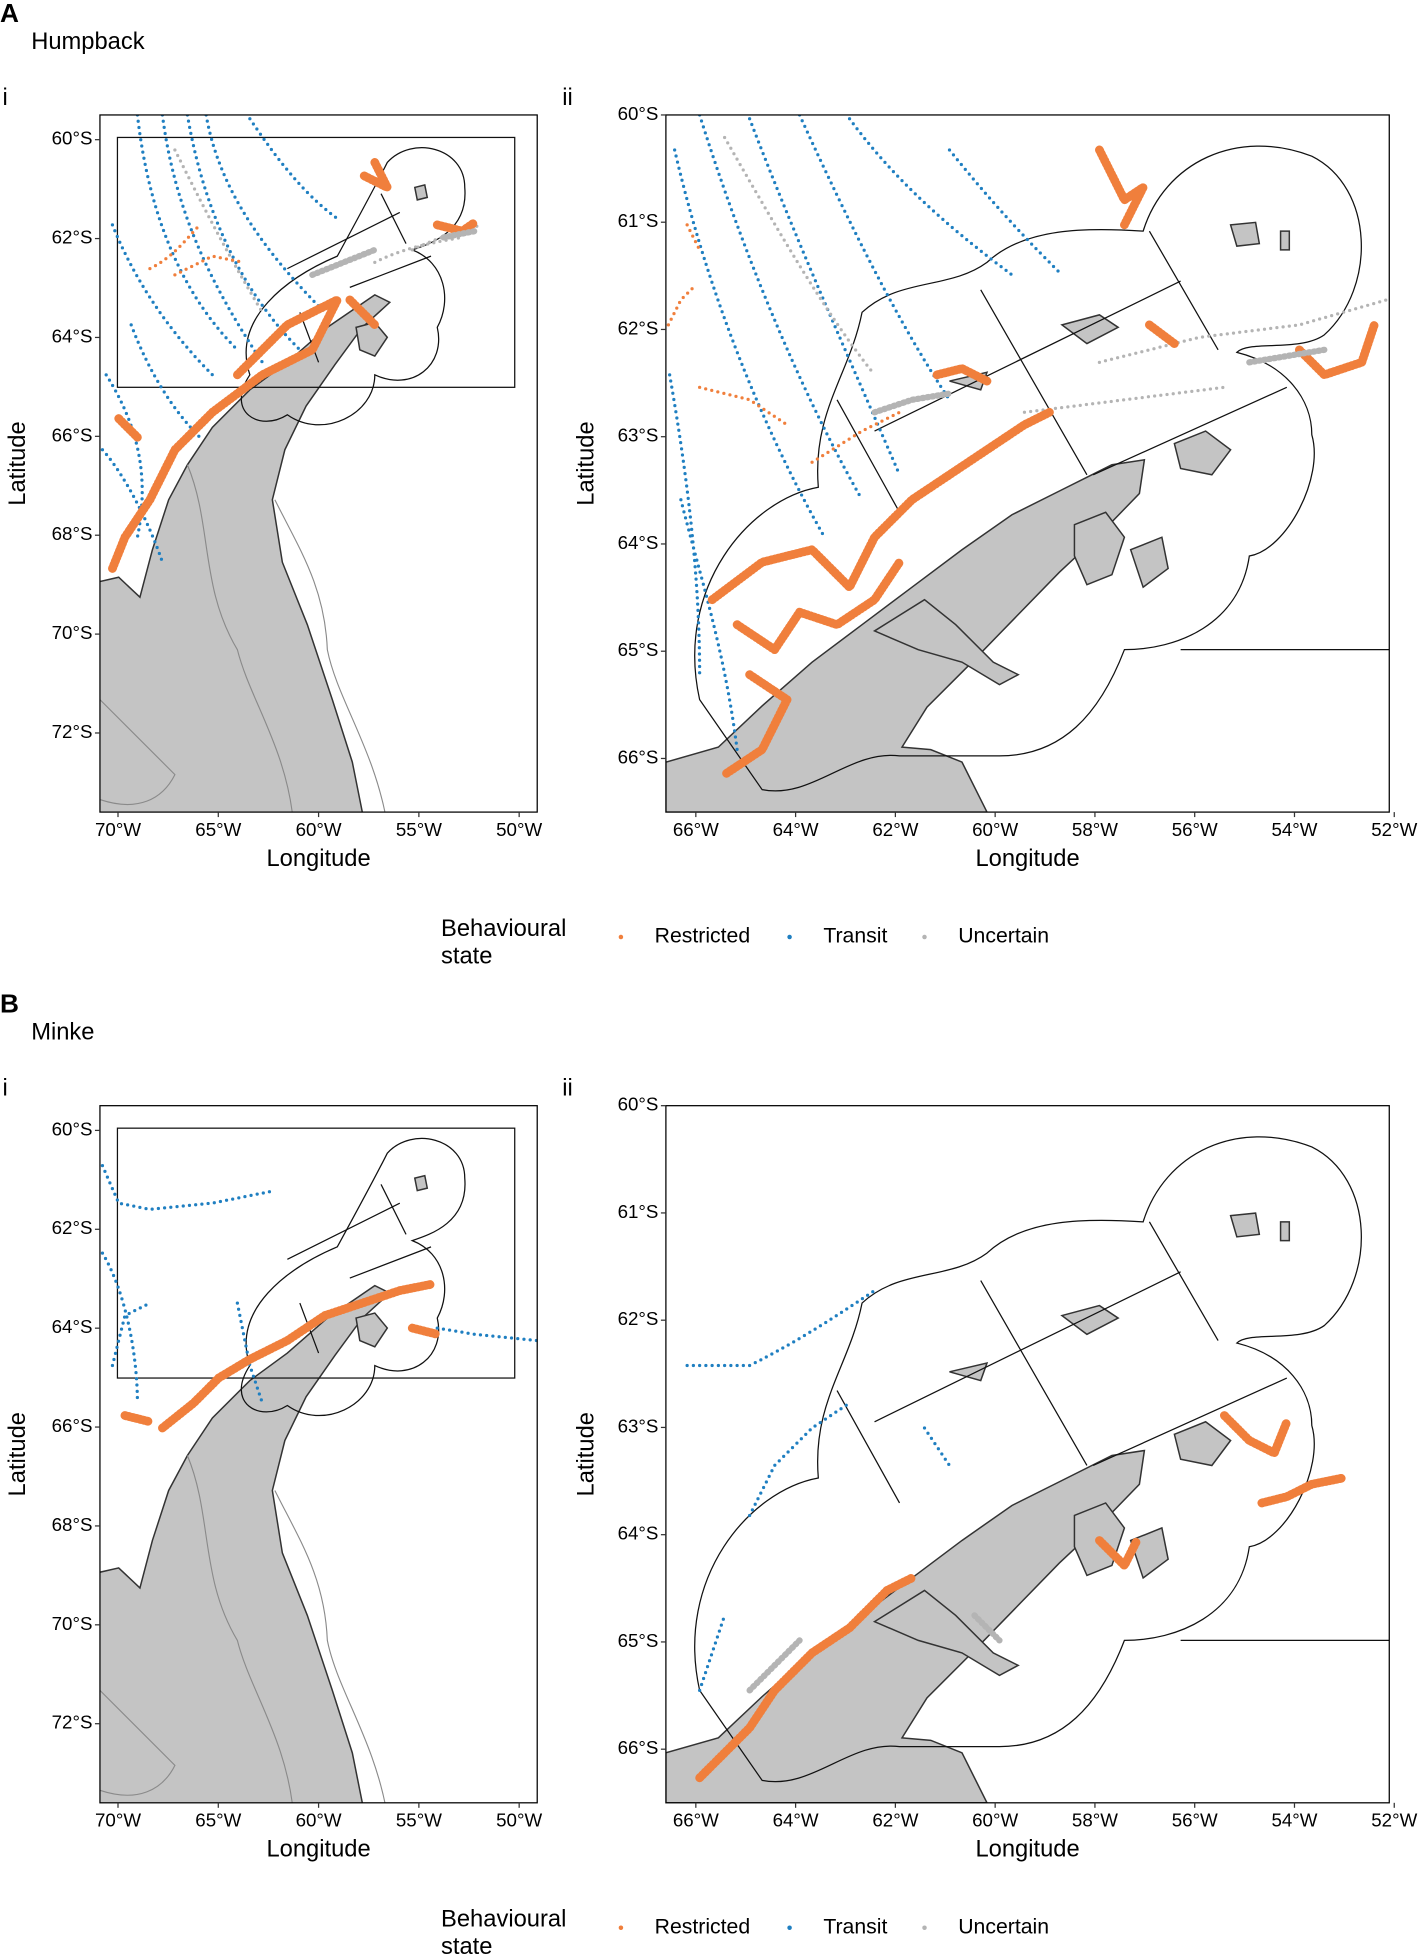 This screenshot has height=1959, width=1418. I want to click on legend-entry: Transit, so click(855, 1926).